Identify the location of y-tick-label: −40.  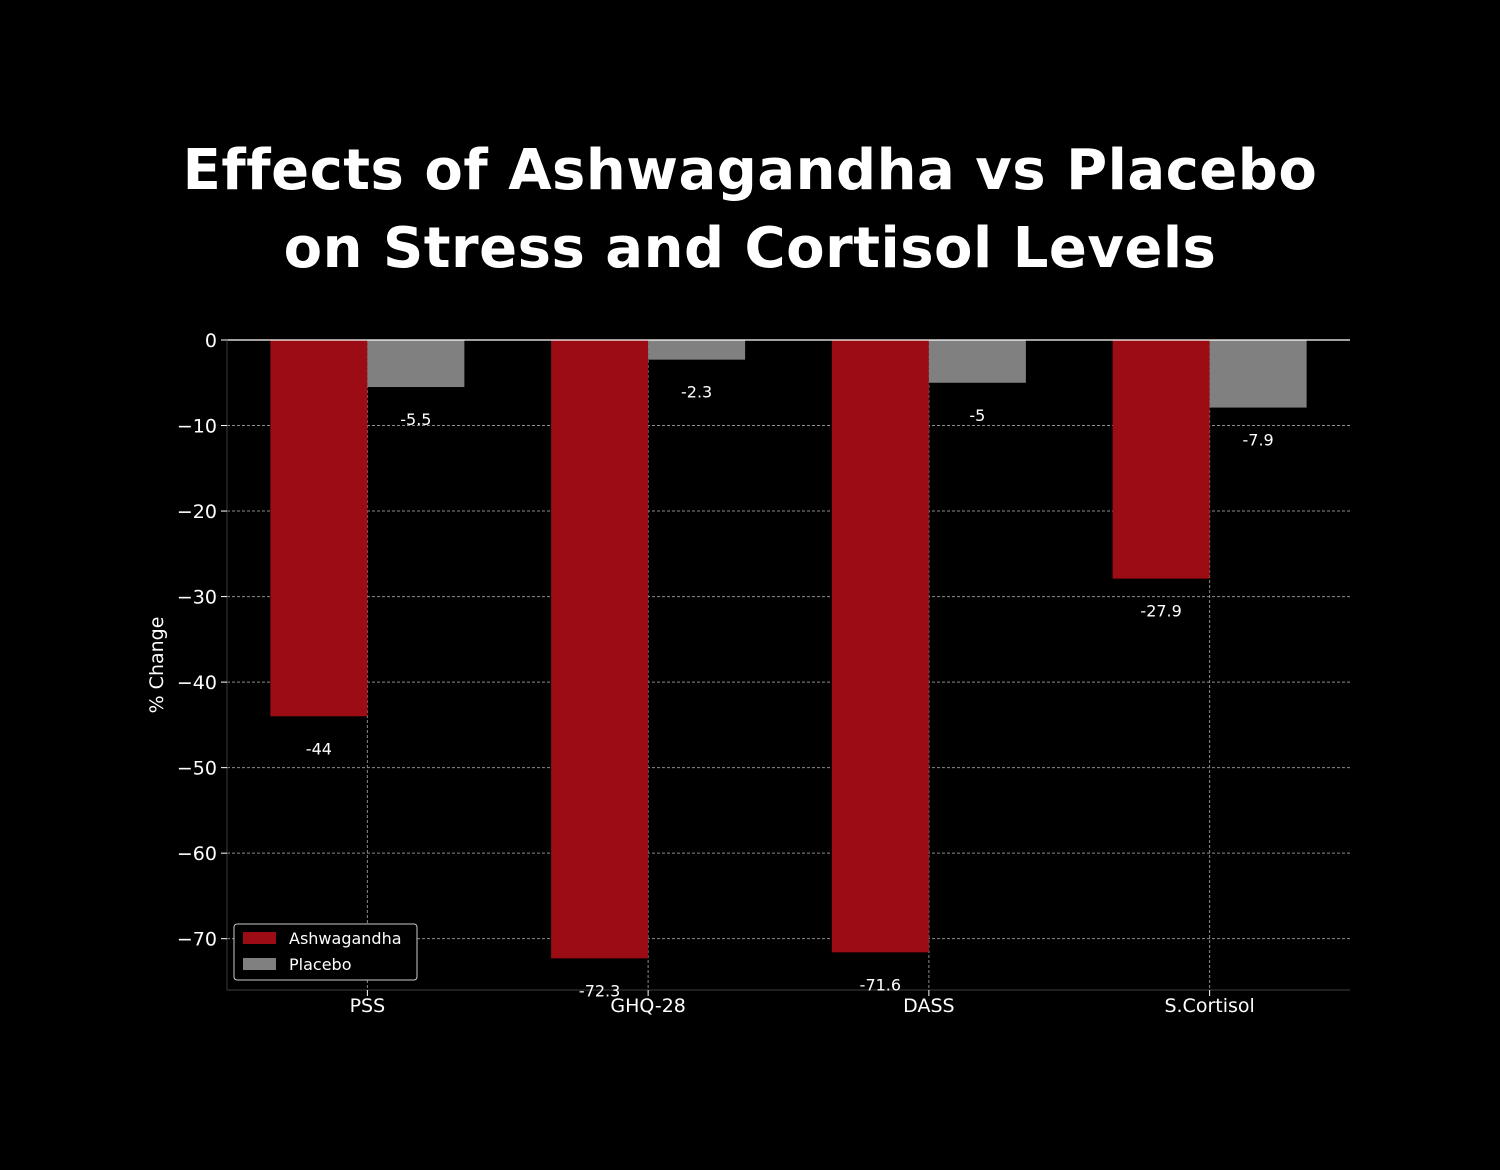
(197, 683).